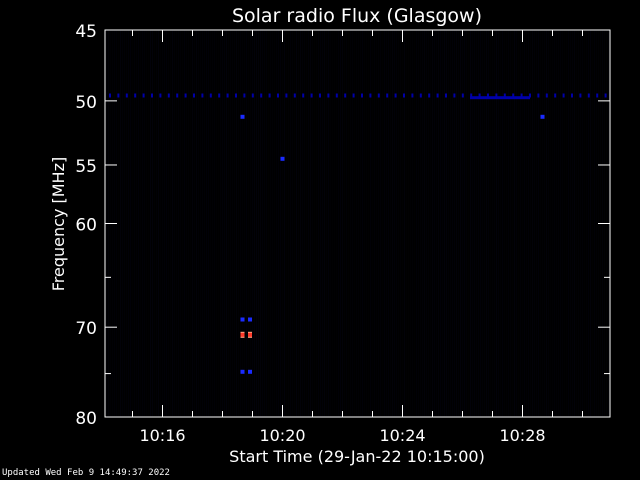  What do you see at coordinates (542, 116) in the screenshot?
I see `burst-point-low` at bounding box center [542, 116].